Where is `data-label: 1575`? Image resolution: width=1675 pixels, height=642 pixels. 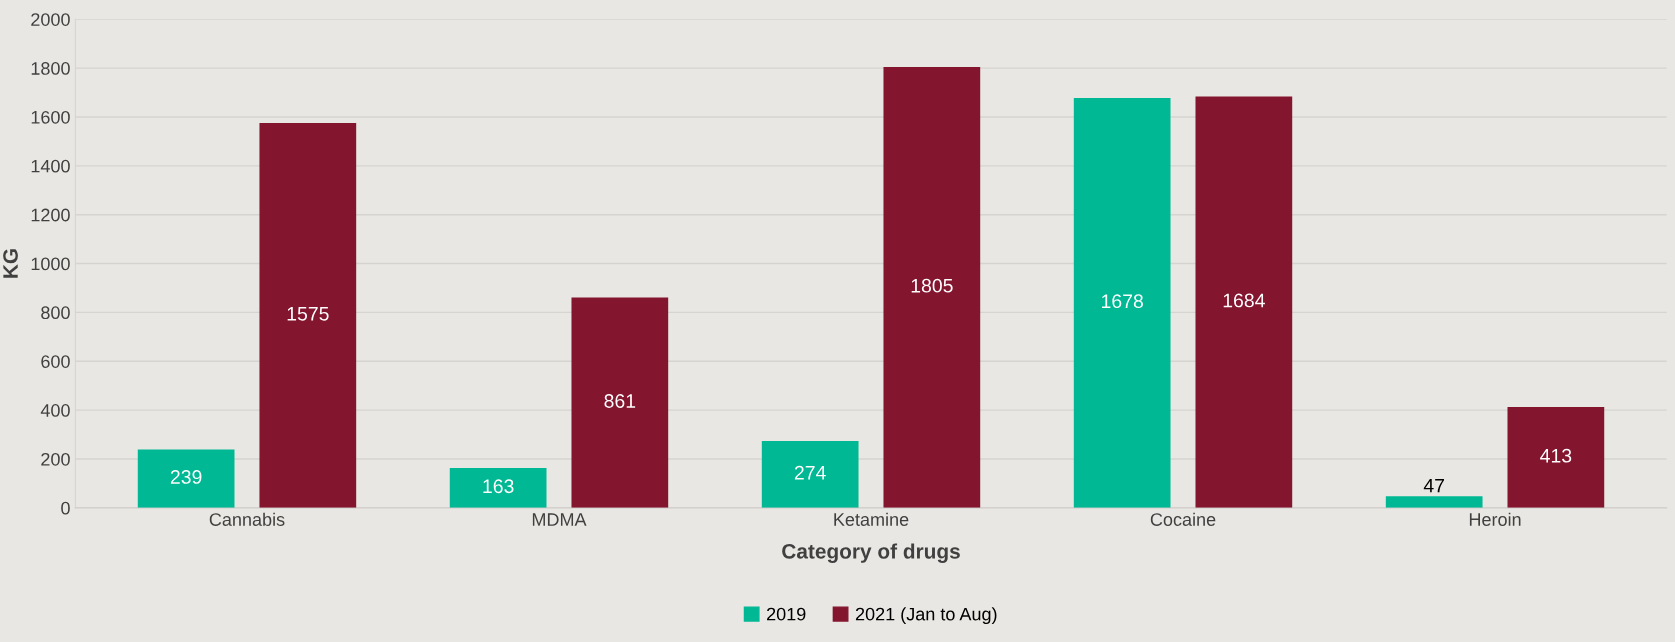
data-label: 1575 is located at coordinates (308, 314).